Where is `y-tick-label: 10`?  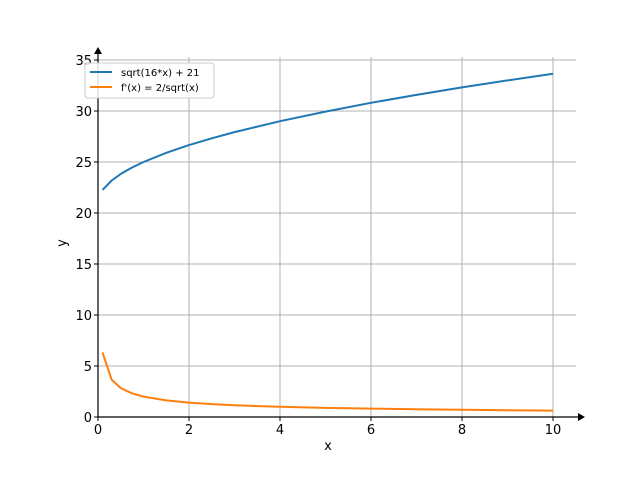 y-tick-label: 10 is located at coordinates (83, 316).